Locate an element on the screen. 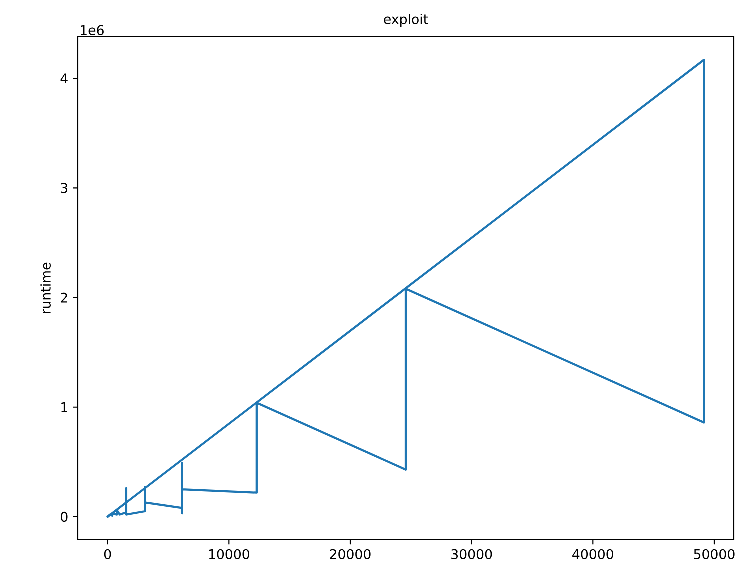  text: 1e6 is located at coordinates (92, 30).